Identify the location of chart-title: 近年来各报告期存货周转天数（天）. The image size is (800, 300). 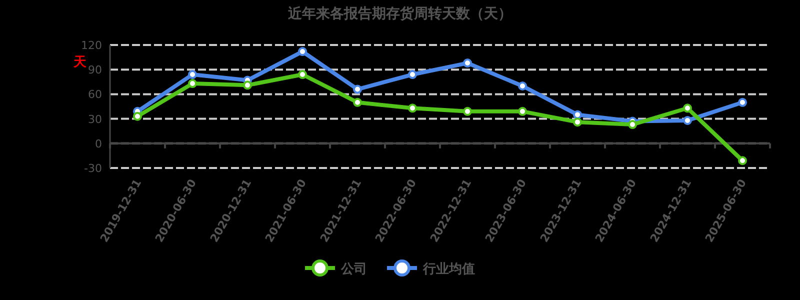
(399, 13).